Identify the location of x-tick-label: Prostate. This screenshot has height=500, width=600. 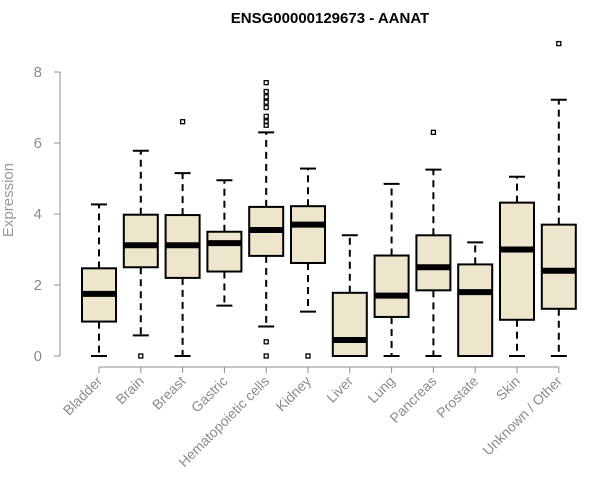
(457, 397).